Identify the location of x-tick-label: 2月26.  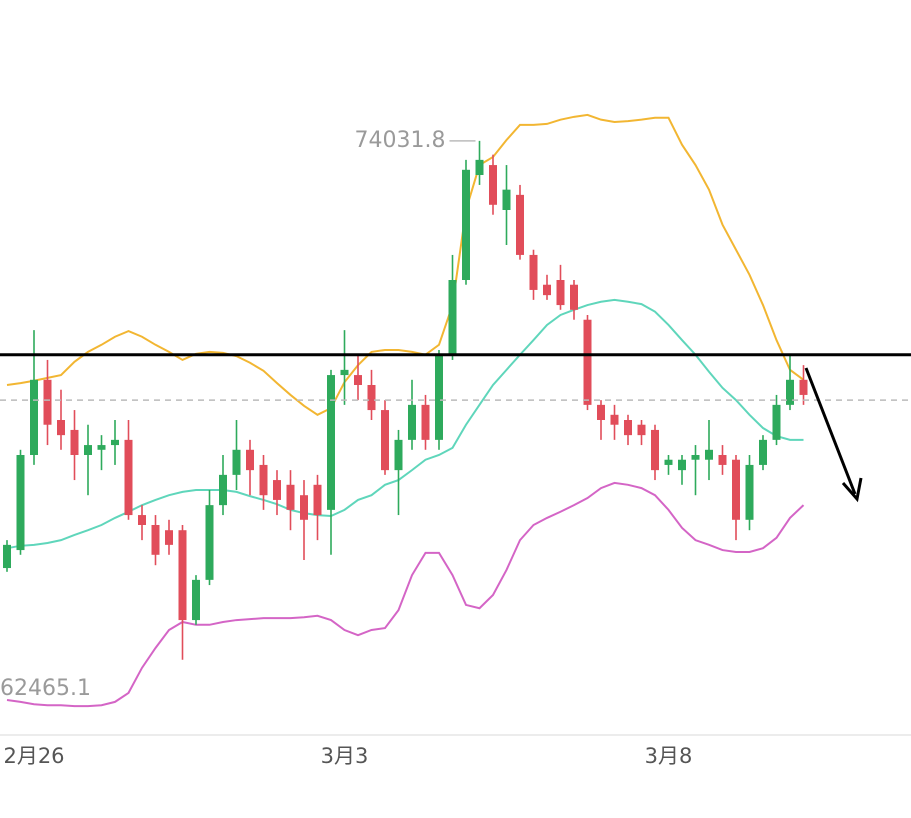
(33, 756).